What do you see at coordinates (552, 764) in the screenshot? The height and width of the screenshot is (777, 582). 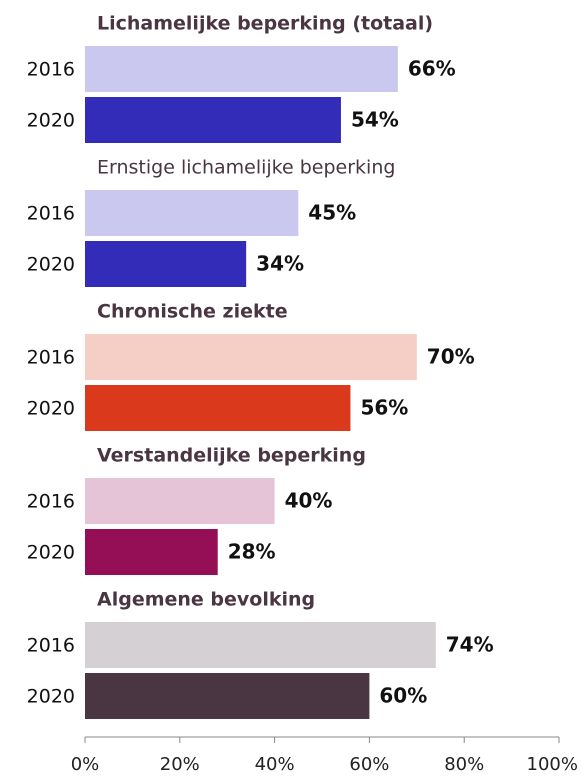 I see `x-tick-label: 100%` at bounding box center [552, 764].